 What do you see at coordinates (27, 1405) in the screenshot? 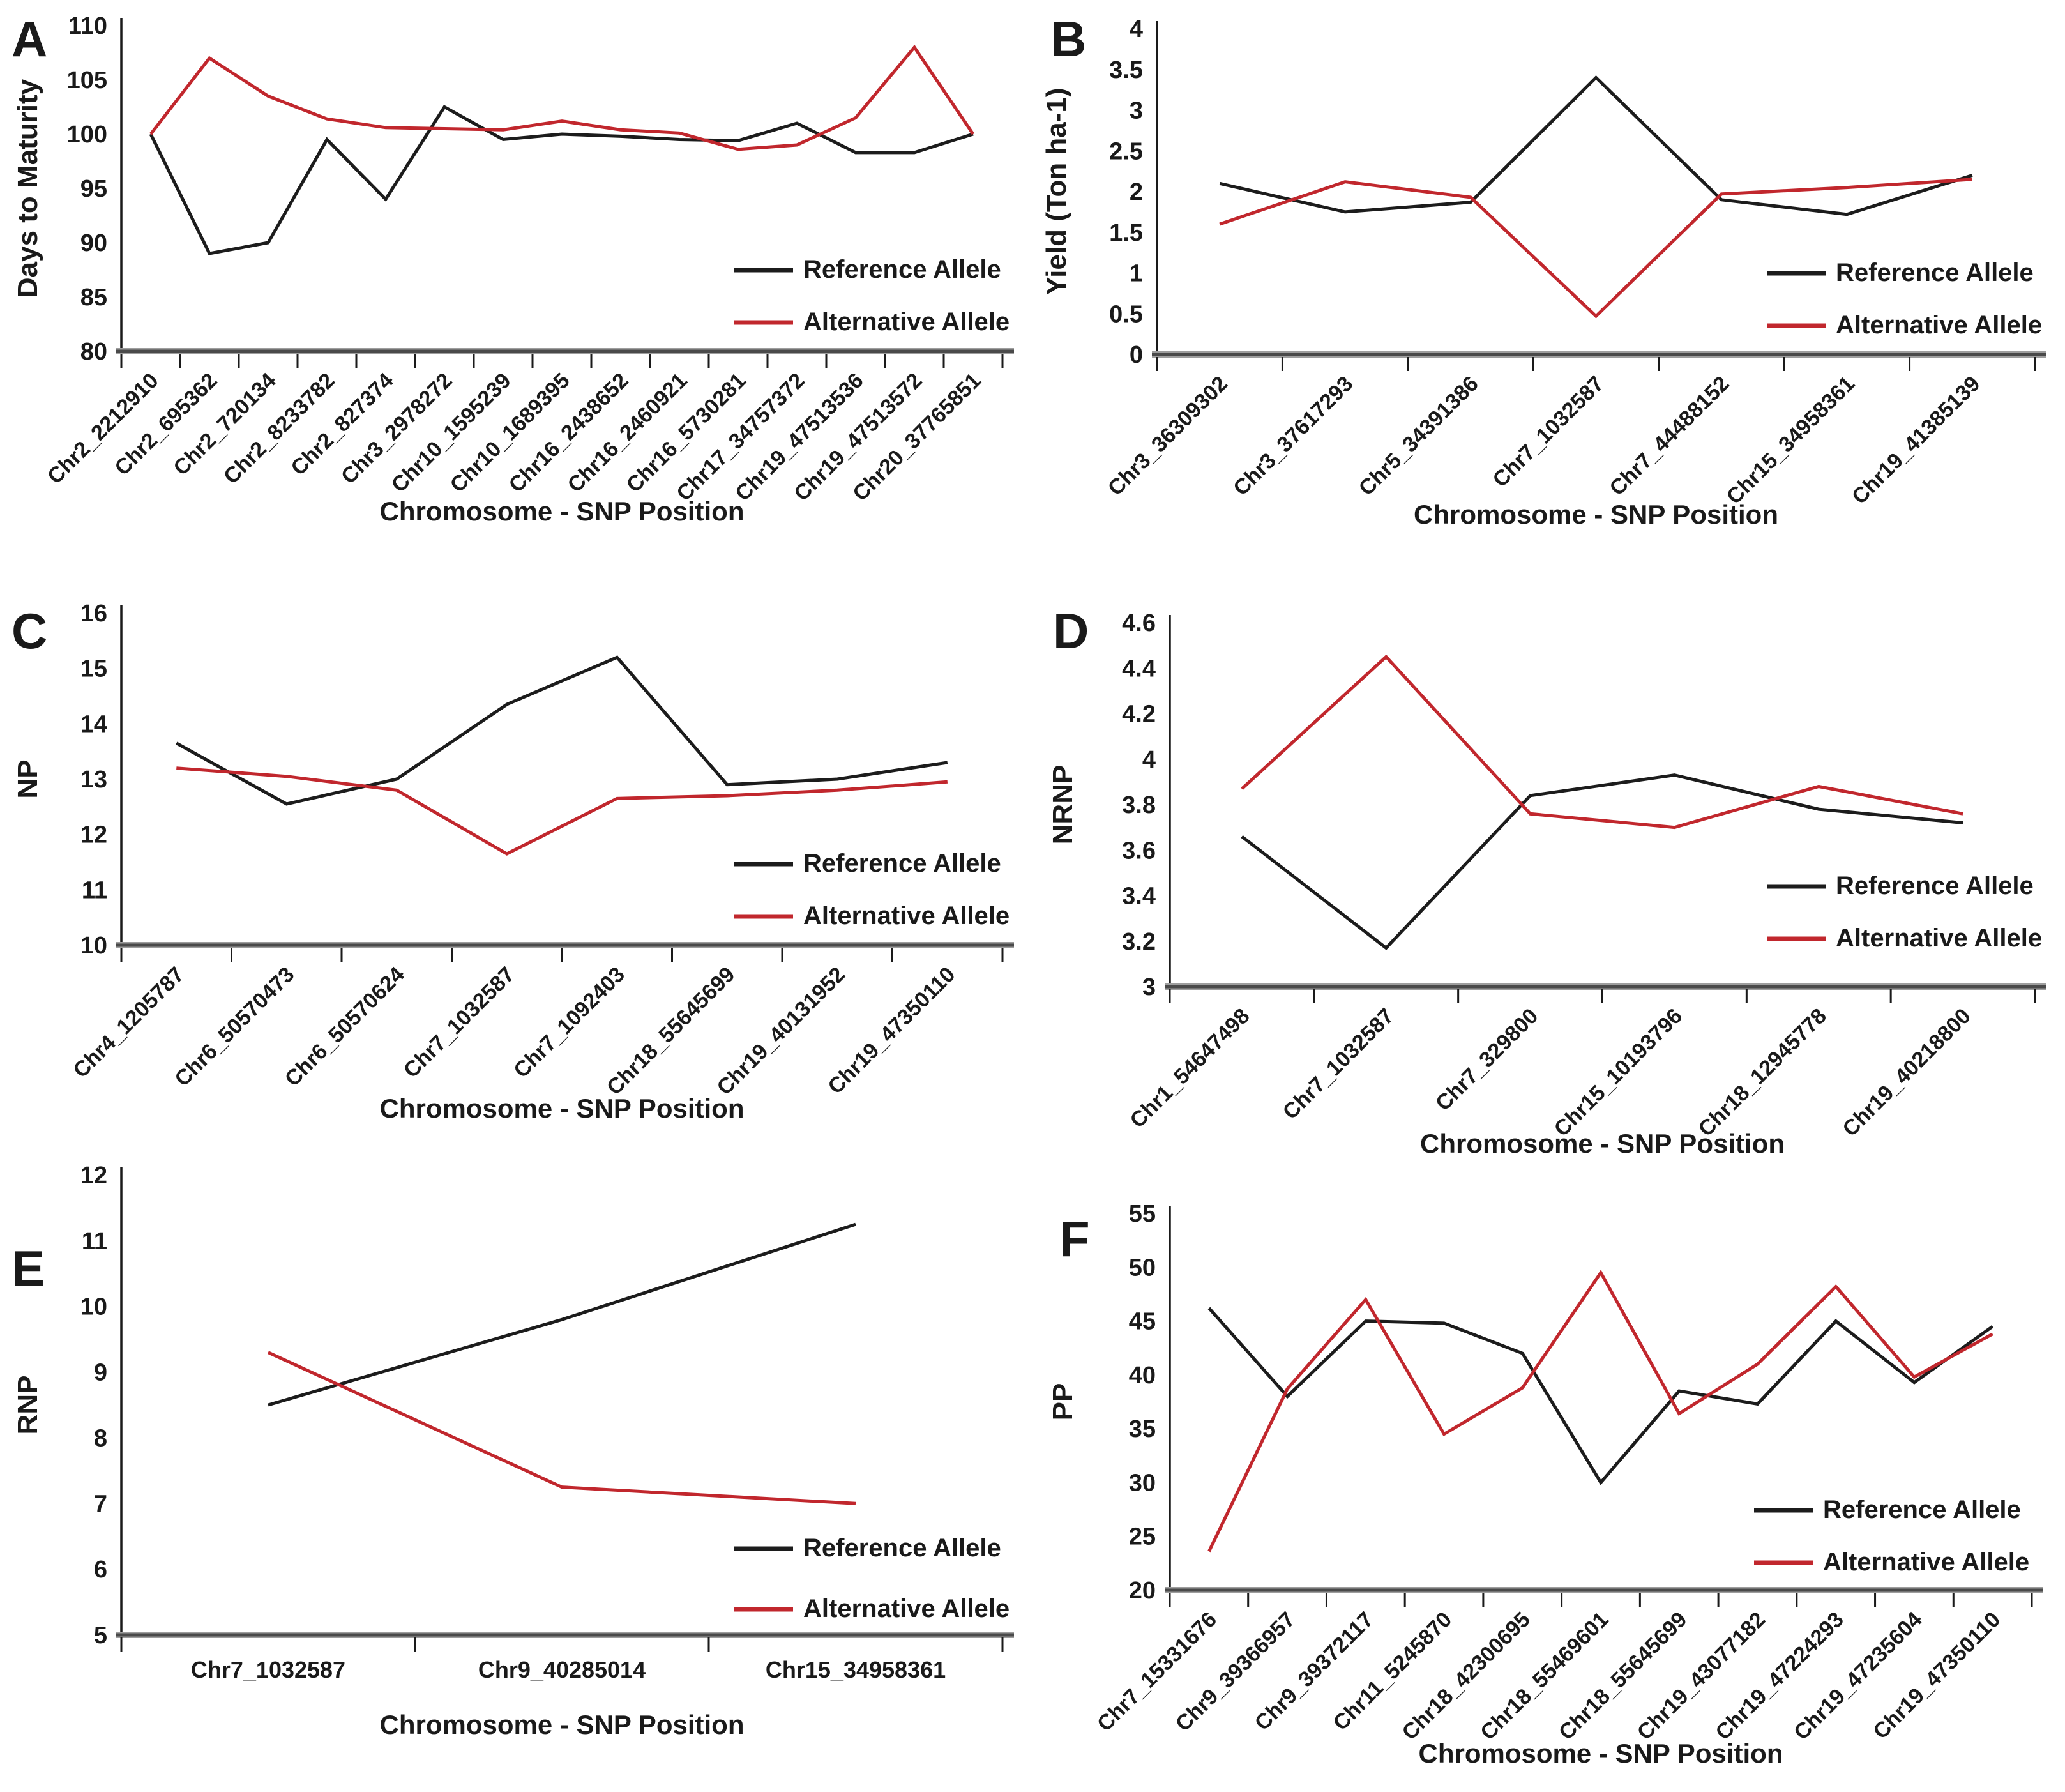
I see `y-axis-title: RNP` at bounding box center [27, 1405].